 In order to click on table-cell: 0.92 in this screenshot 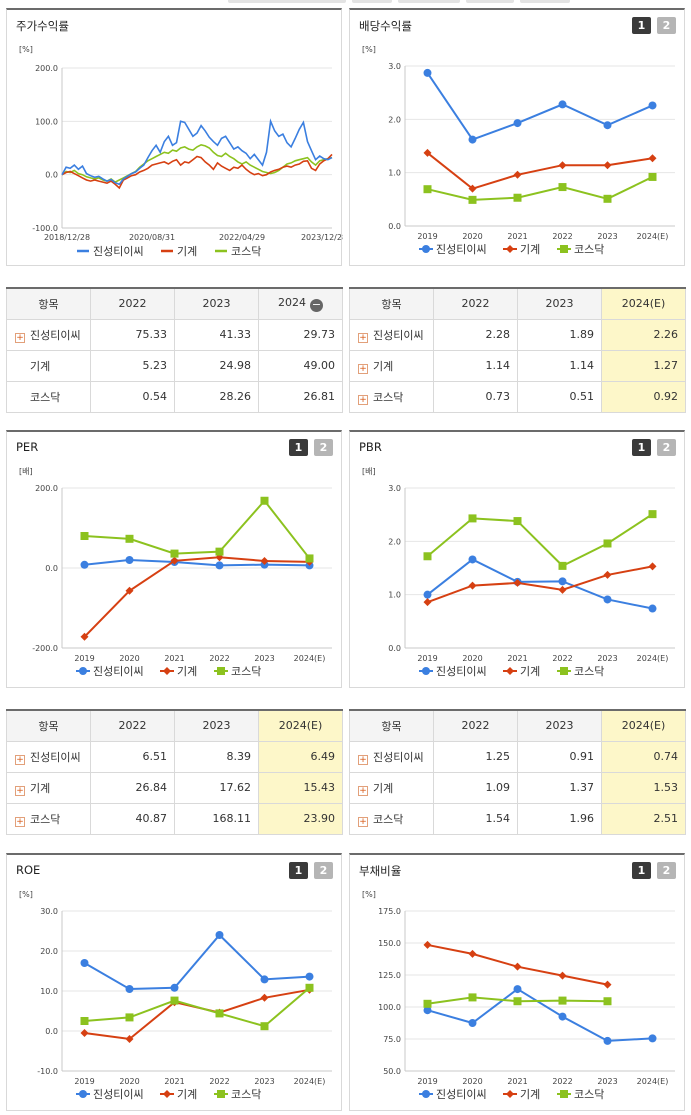, I will do `click(643, 396)`.